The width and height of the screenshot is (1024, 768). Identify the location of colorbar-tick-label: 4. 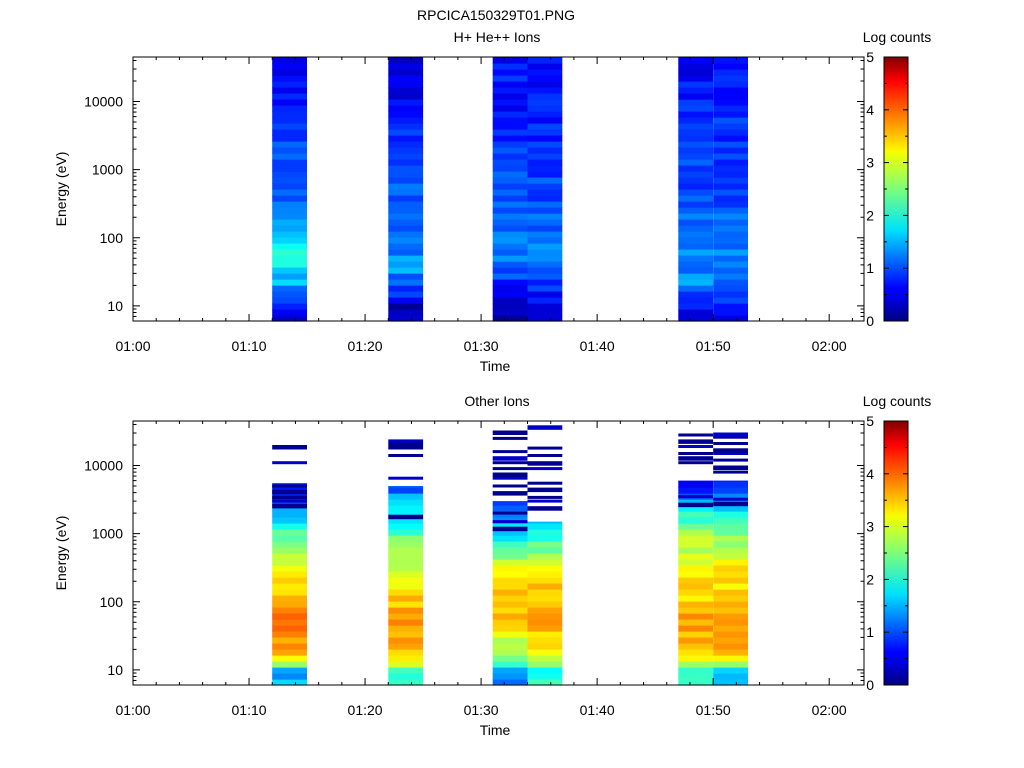
(870, 474).